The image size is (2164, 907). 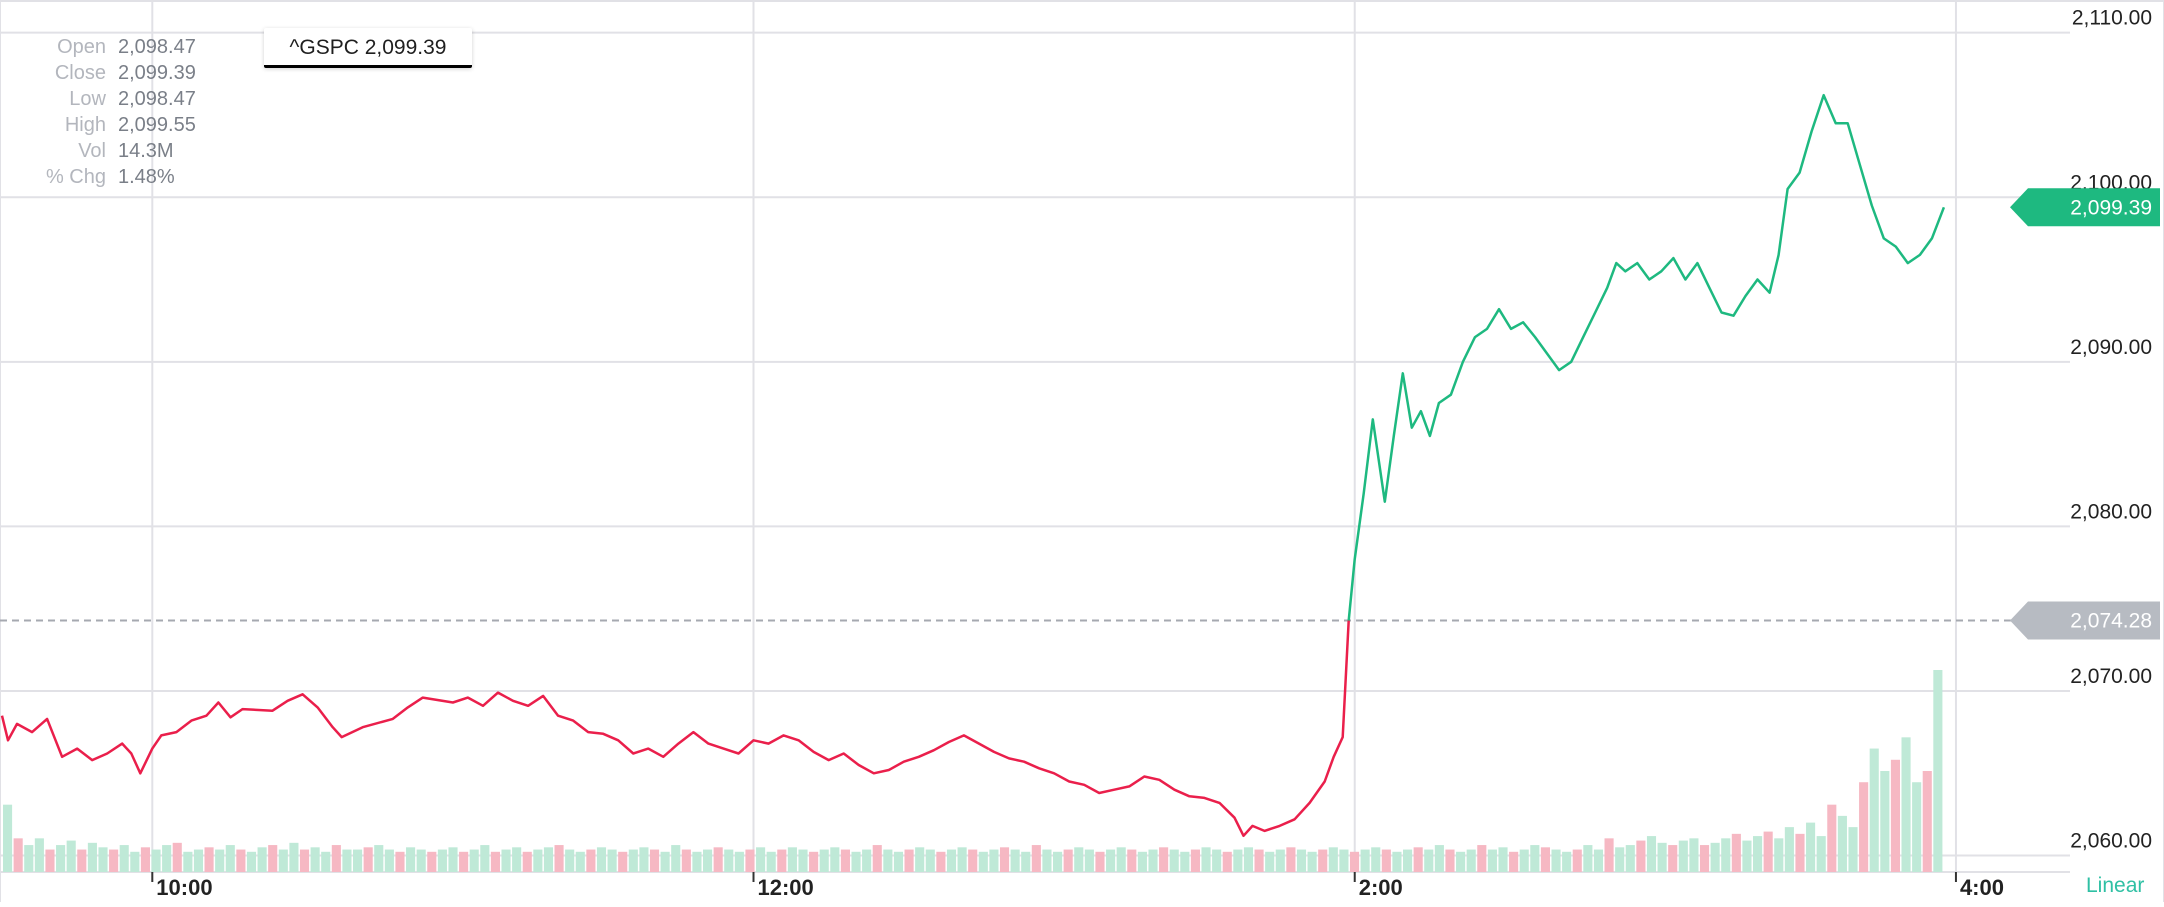 What do you see at coordinates (103, 151) in the screenshot?
I see `ohlc-row-volume: Vol 14.3M` at bounding box center [103, 151].